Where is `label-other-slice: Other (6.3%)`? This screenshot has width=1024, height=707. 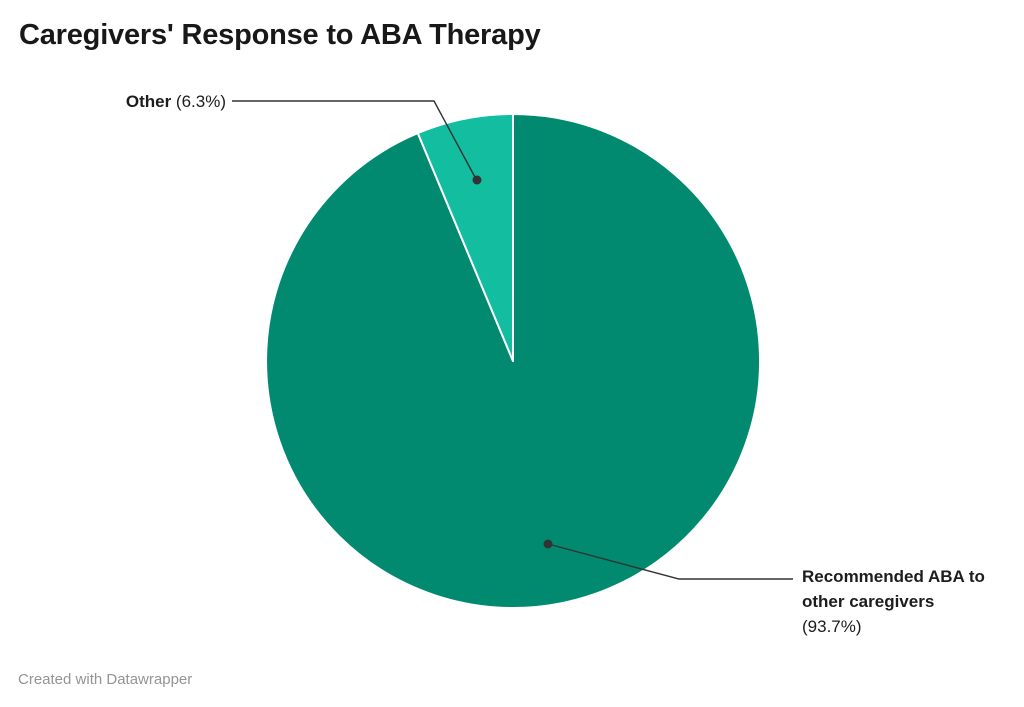
label-other-slice: Other (6.3%) is located at coordinates (176, 101).